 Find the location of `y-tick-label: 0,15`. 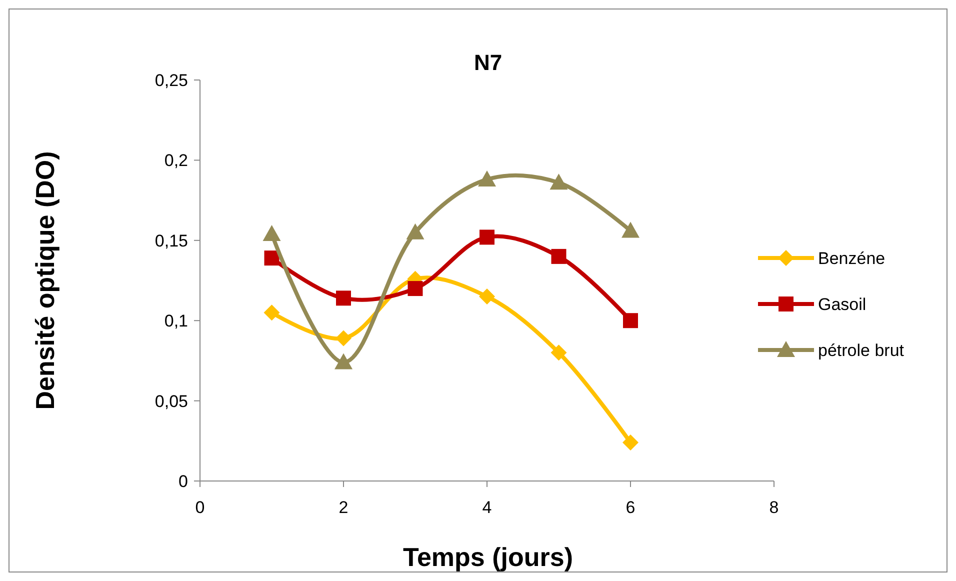

y-tick-label: 0,15 is located at coordinates (171, 240).